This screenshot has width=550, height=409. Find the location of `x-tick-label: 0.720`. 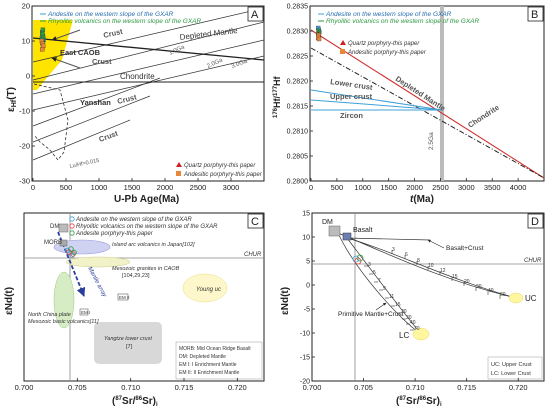

x-tick-label: 0.720 is located at coordinates (237, 387).